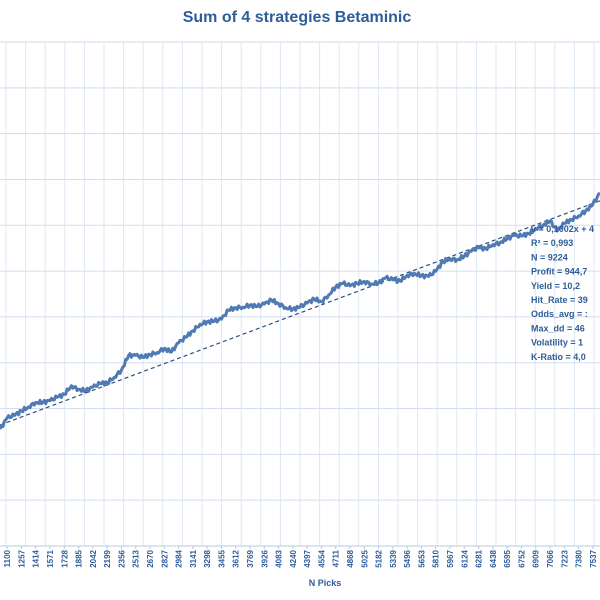 The width and height of the screenshot is (600, 600). I want to click on stat-line: K-Ratio = 4,0, so click(558, 357).